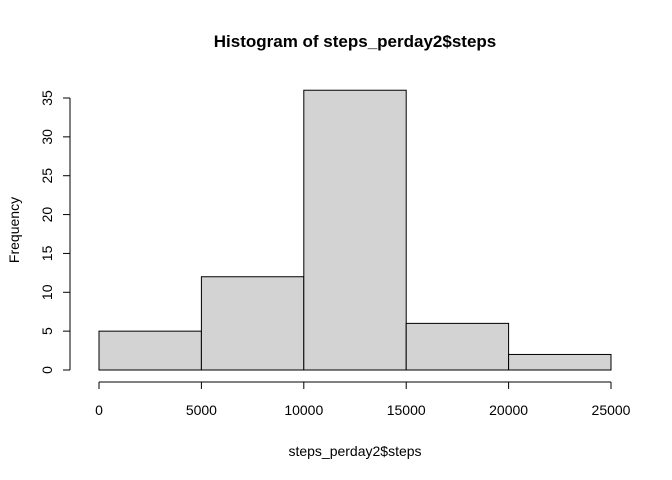  Describe the element at coordinates (47, 370) in the screenshot. I see `y-tick-label-0: 0` at that location.